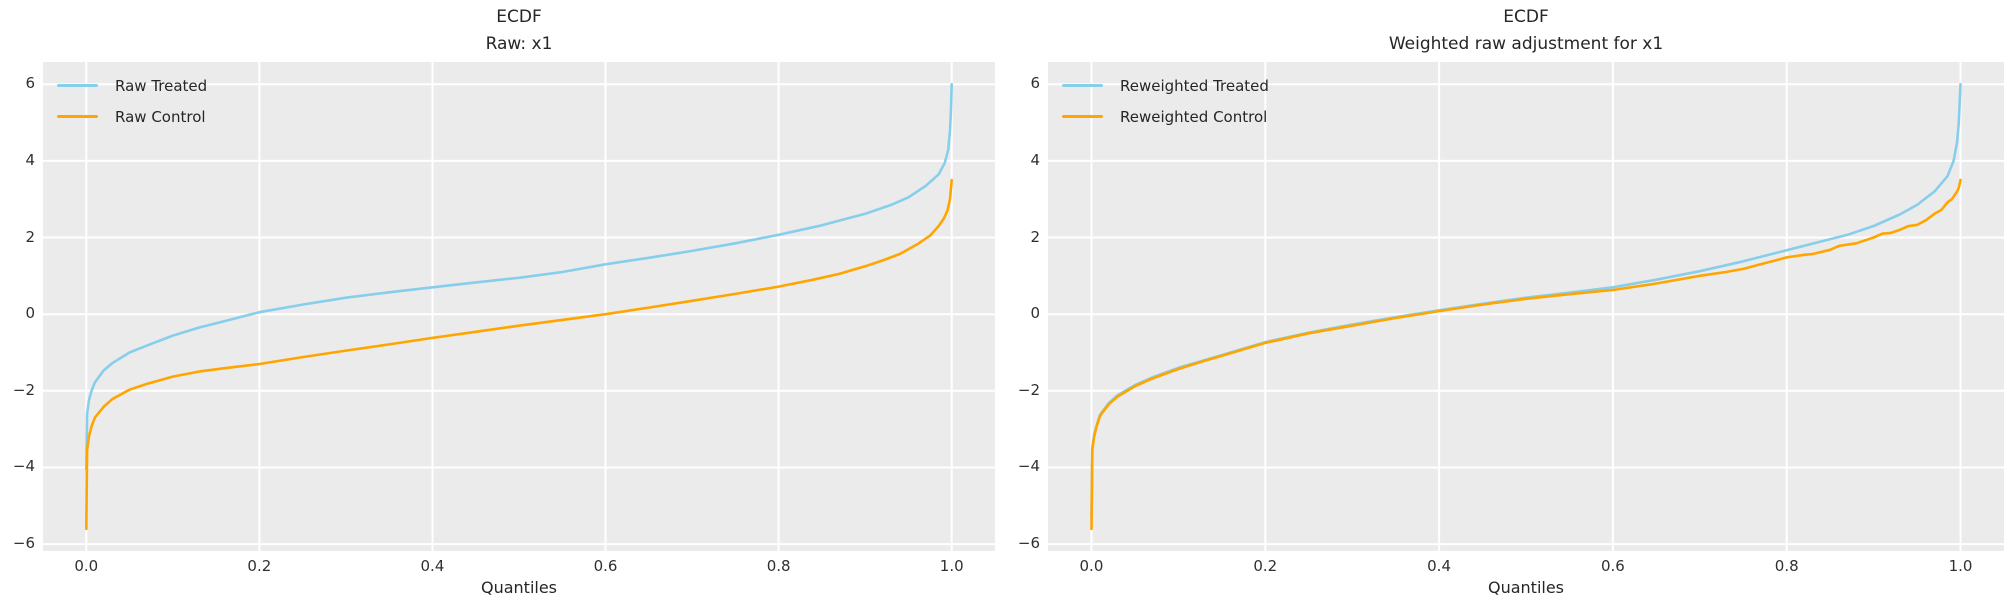 This screenshot has height=611, width=2011. Describe the element at coordinates (160, 116) in the screenshot. I see `raw-control-legend-label: Raw Control` at that location.